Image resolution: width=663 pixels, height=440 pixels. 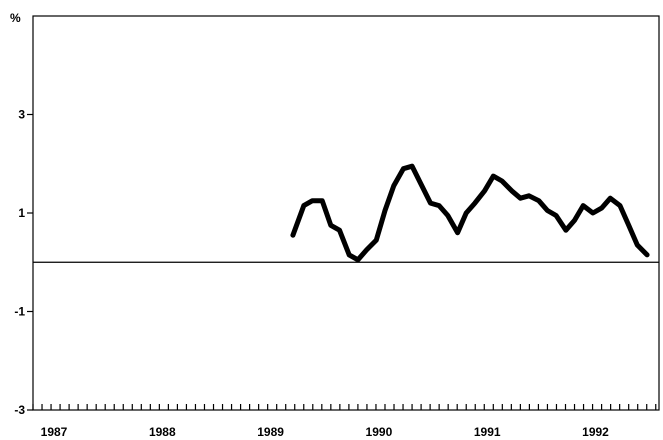 I want to click on y-axis-unit-label: %, so click(x=15, y=18).